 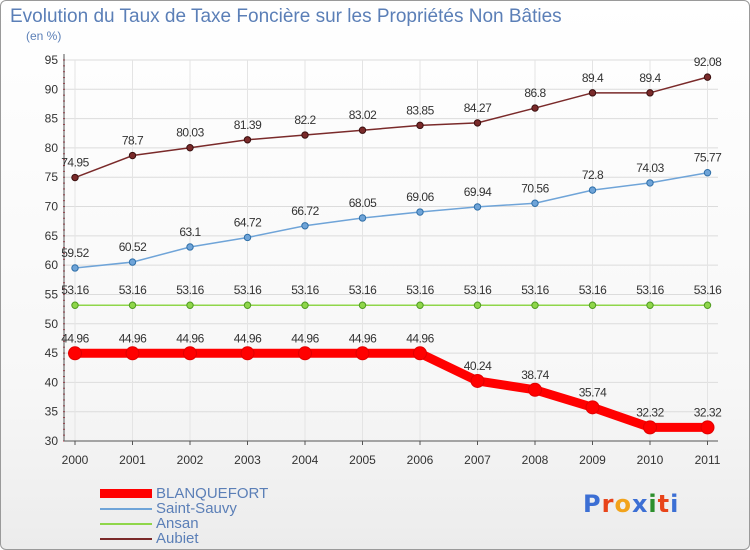 I want to click on point-blanquefort-2004, so click(x=305, y=353).